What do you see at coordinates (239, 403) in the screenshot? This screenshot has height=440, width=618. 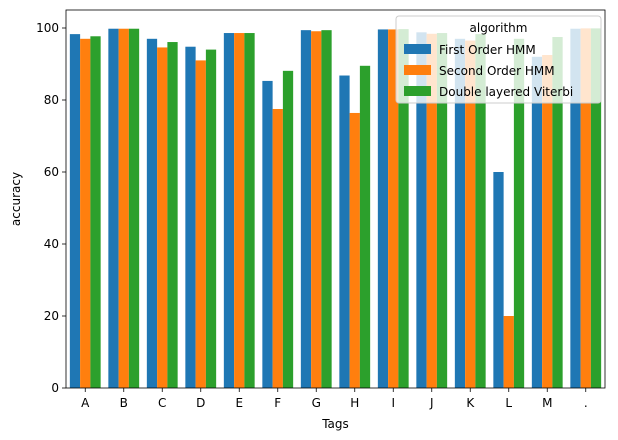 I see `x-tick-label: E` at bounding box center [239, 403].